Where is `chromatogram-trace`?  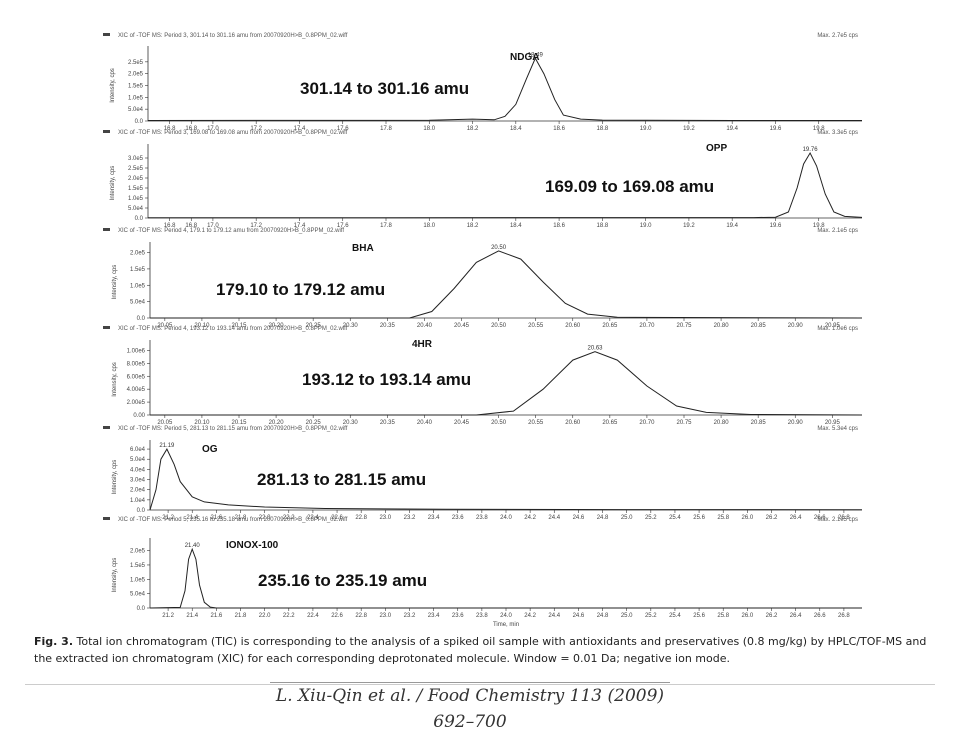
chromatogram-trace is located at coordinates (506, 383).